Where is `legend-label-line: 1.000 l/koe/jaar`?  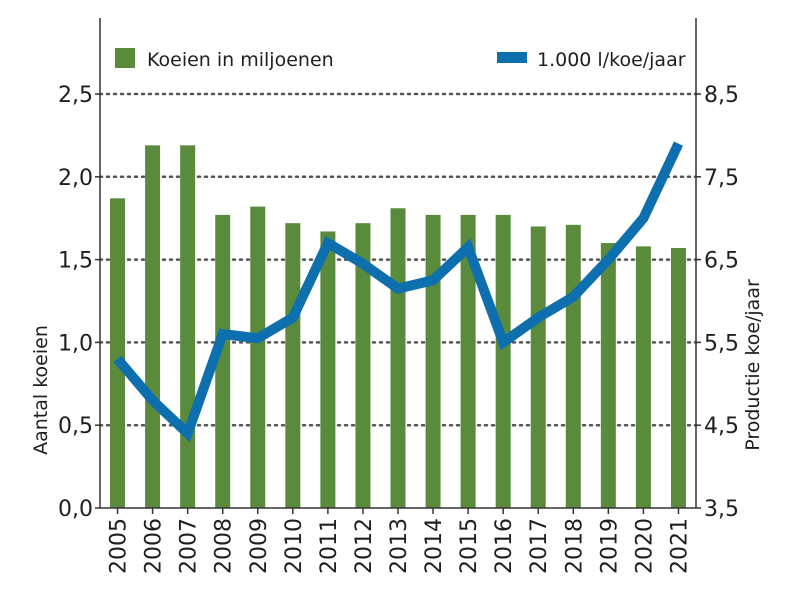
legend-label-line: 1.000 l/koe/jaar is located at coordinates (611, 60).